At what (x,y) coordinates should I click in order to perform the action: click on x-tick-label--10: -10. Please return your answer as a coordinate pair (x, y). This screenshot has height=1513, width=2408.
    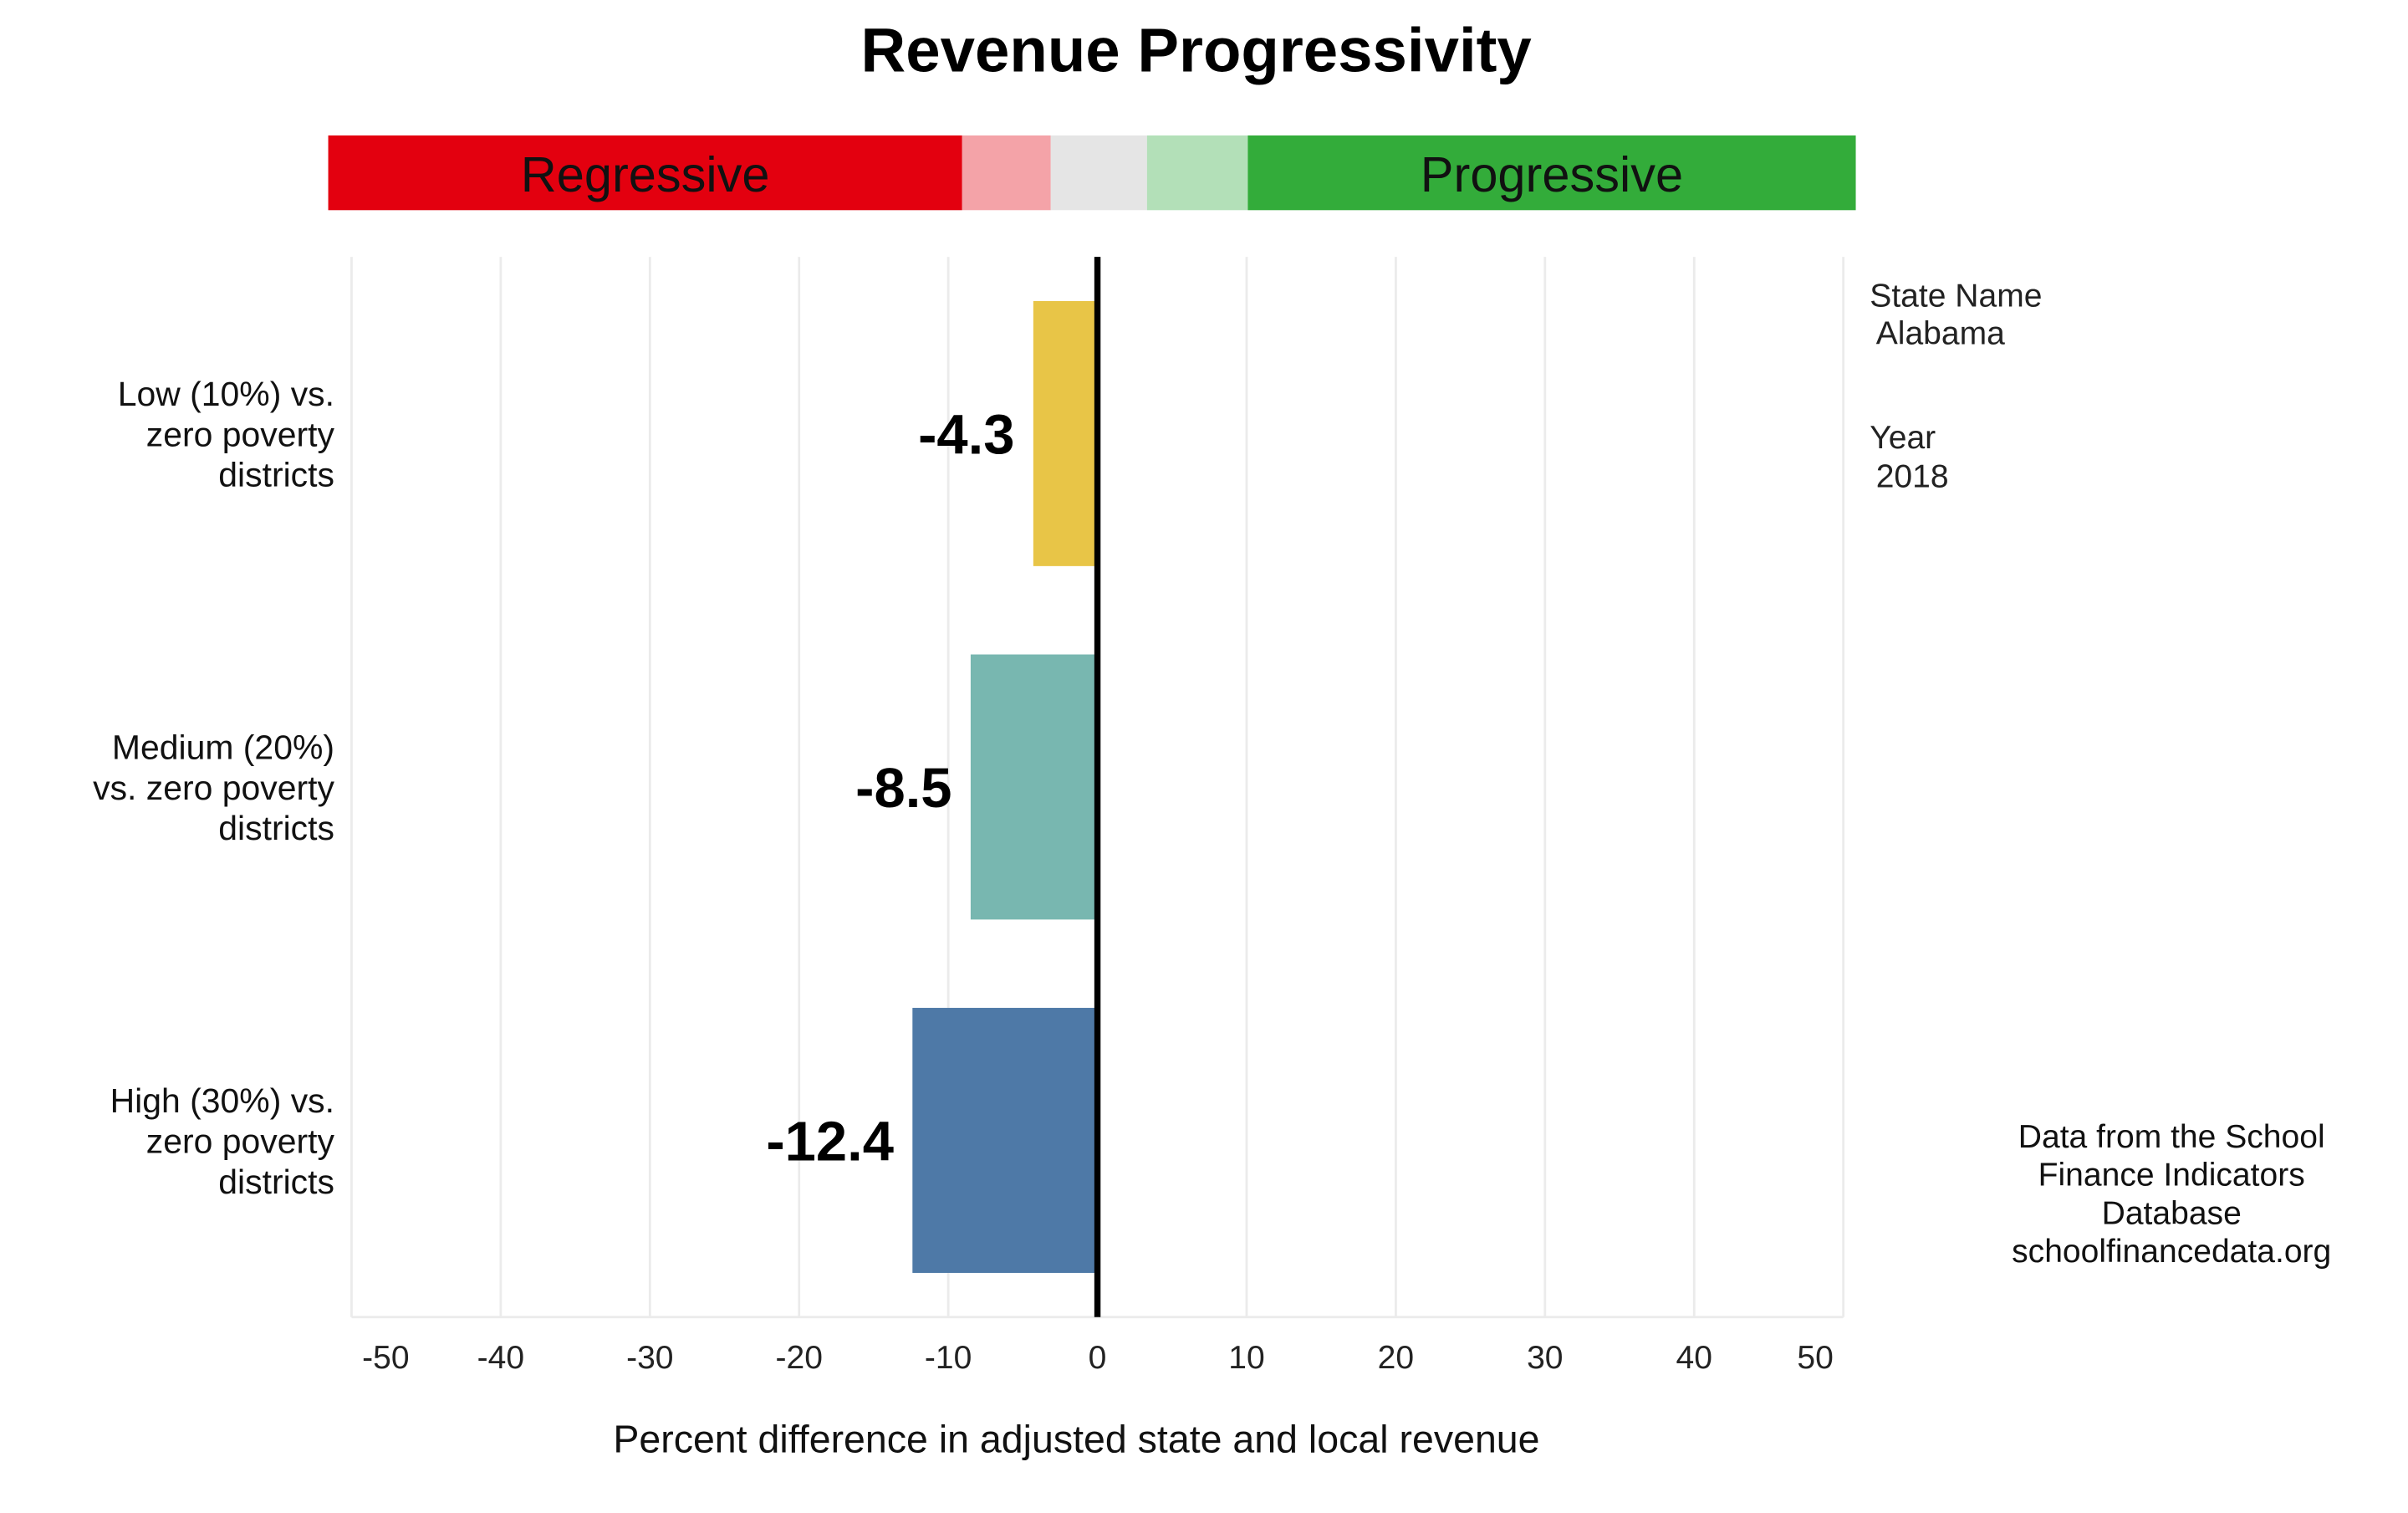
    Looking at the image, I should click on (949, 1358).